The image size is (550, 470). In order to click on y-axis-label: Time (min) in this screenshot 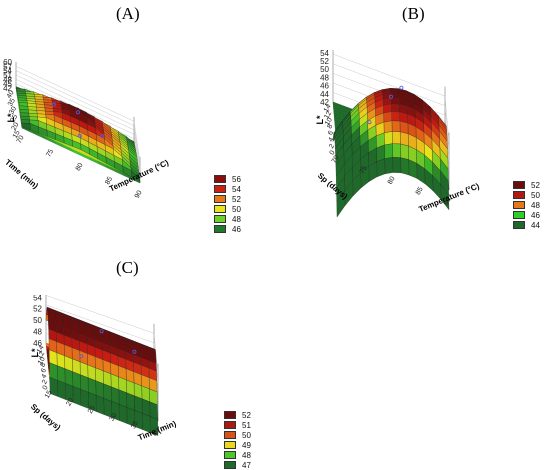, I will do `click(21, 174)`.